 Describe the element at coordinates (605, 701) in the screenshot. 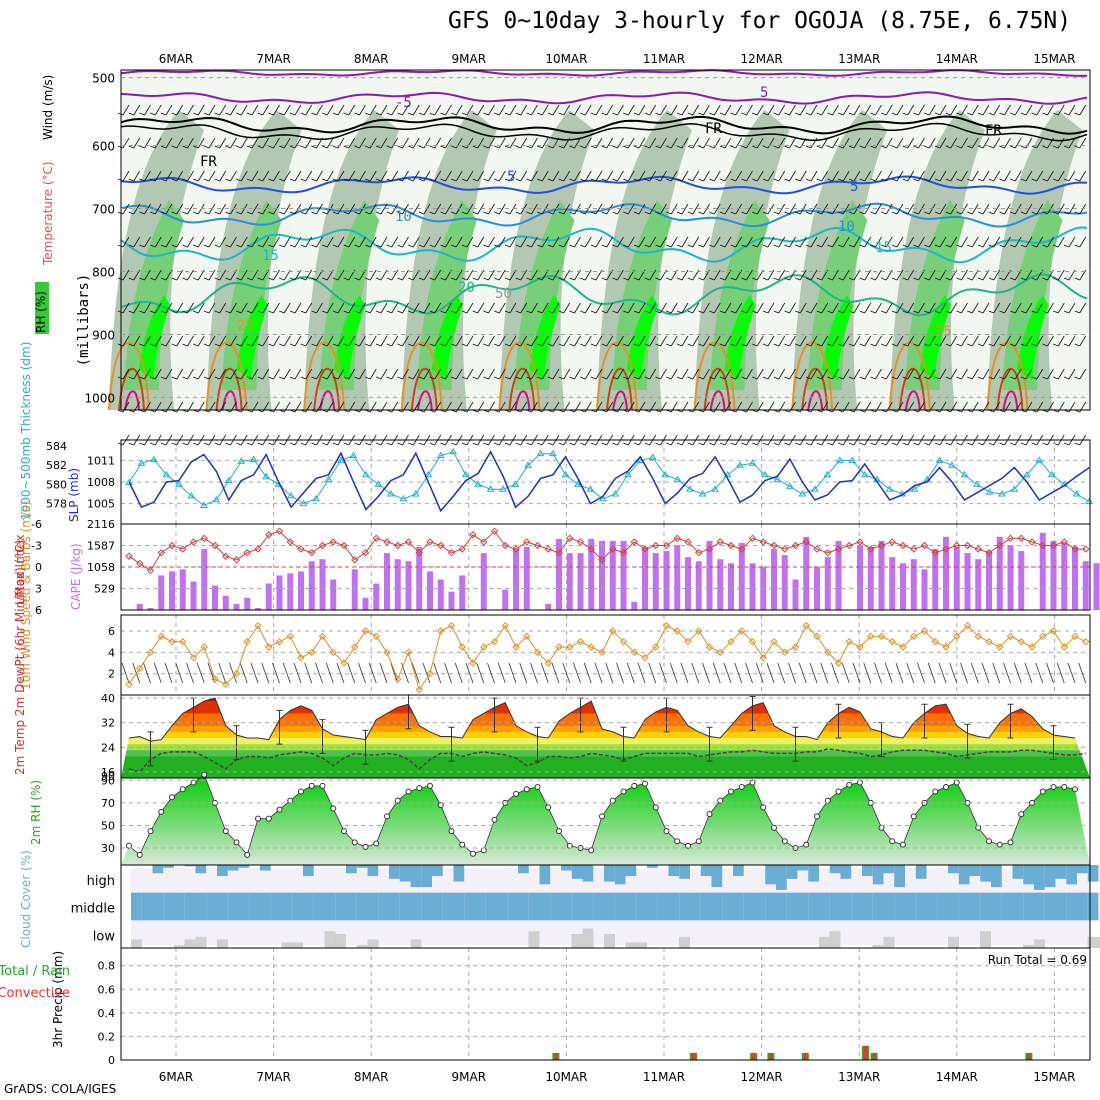

I see `temp-band` at that location.